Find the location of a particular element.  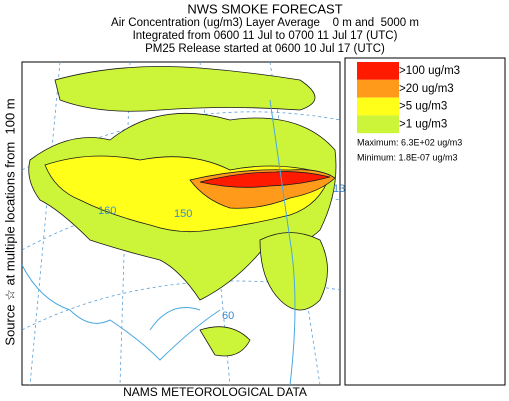

legend-label: >100 ug/m3 is located at coordinates (429, 71).